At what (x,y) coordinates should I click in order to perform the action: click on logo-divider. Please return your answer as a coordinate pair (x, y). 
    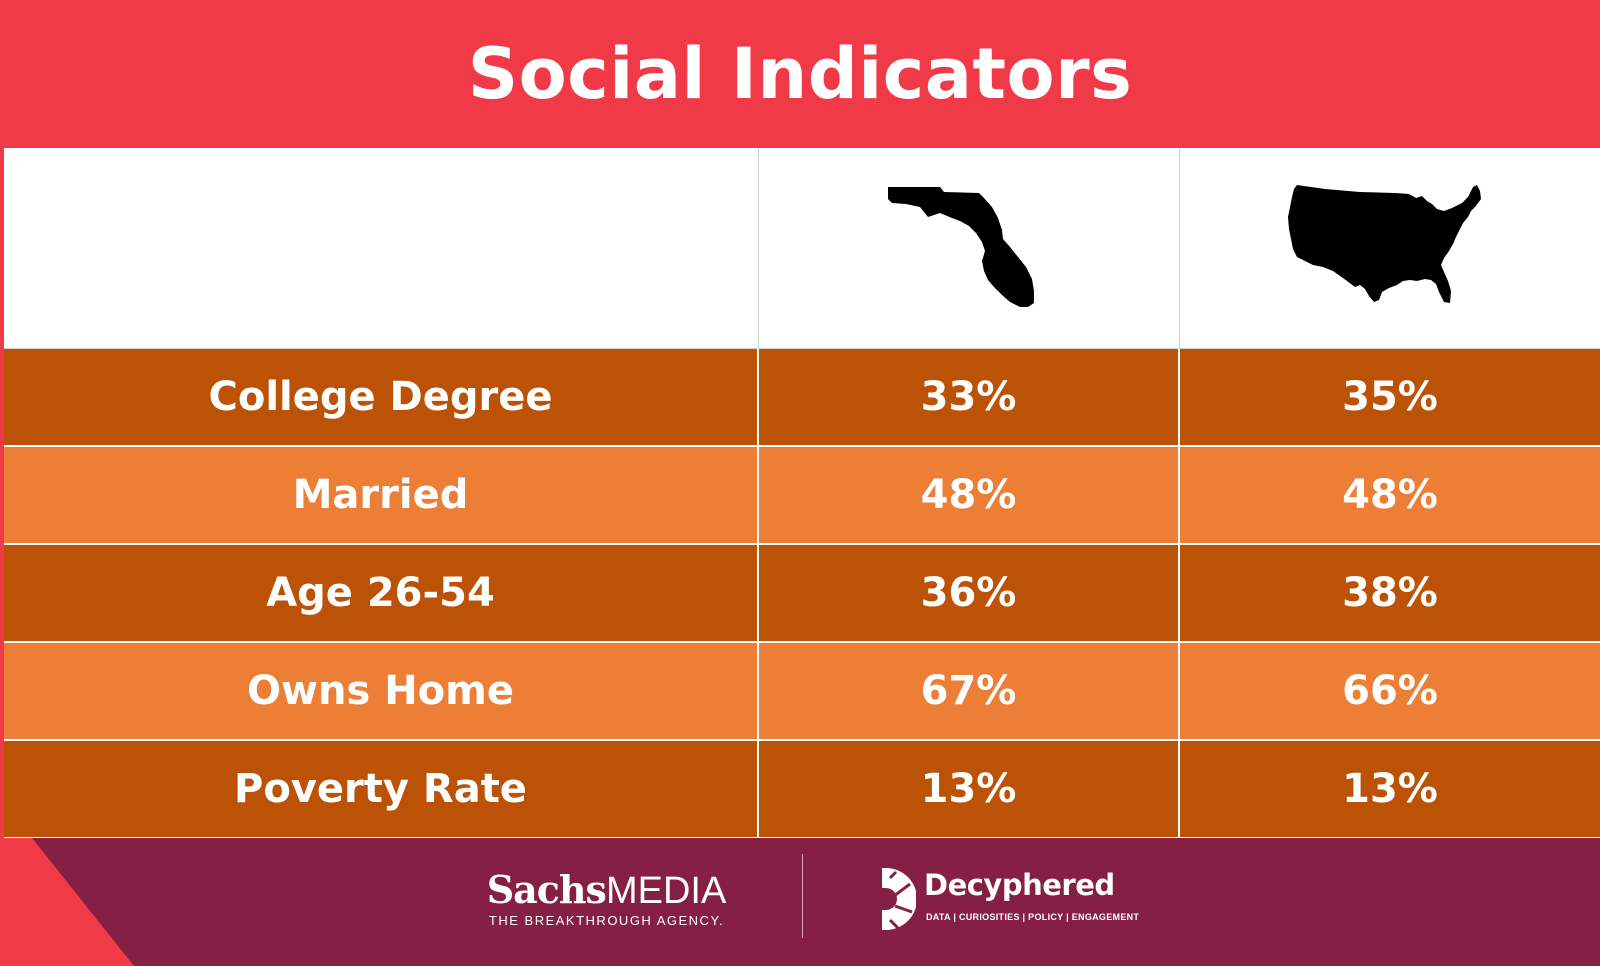
    Looking at the image, I should click on (802, 896).